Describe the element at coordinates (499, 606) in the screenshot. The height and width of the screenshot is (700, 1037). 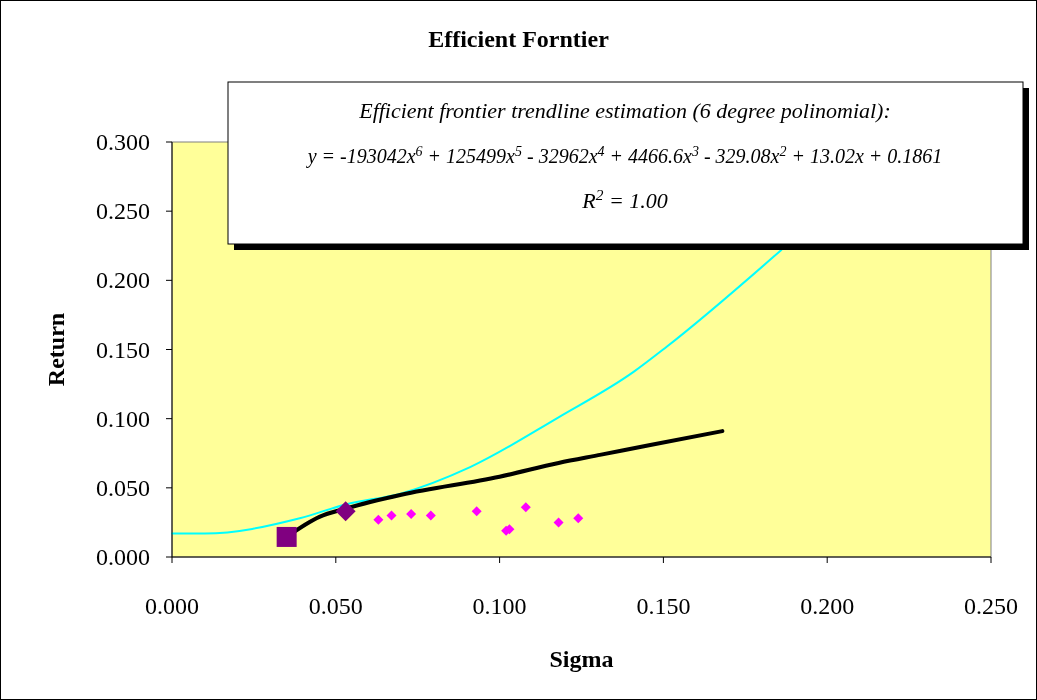
I see `x-tick-label: 0.100` at that location.